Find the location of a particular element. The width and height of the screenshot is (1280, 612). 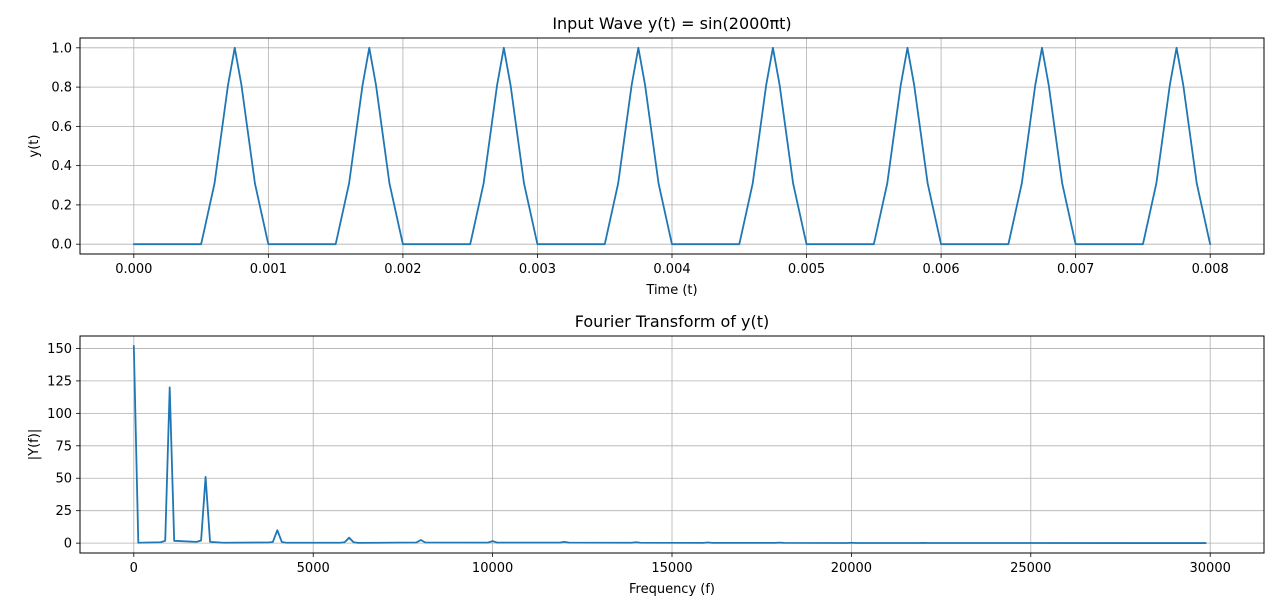

y-tick-label: 1.0 is located at coordinates (61, 48).